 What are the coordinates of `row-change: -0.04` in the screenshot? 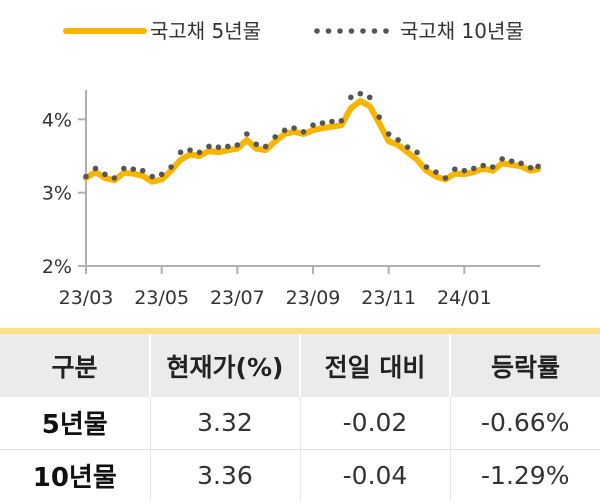 It's located at (374, 475).